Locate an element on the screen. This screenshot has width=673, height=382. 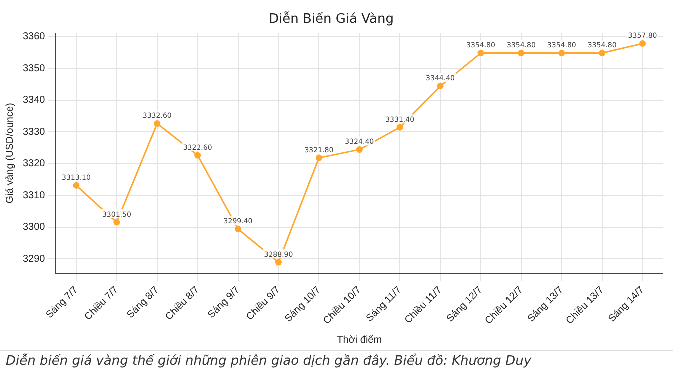
y-tick-label: 3340 is located at coordinates (34, 100).